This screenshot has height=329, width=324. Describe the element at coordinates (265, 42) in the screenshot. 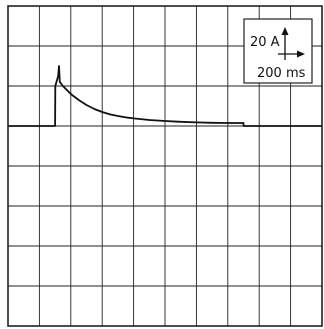

I see `y-scale-label: 20 A` at that location.